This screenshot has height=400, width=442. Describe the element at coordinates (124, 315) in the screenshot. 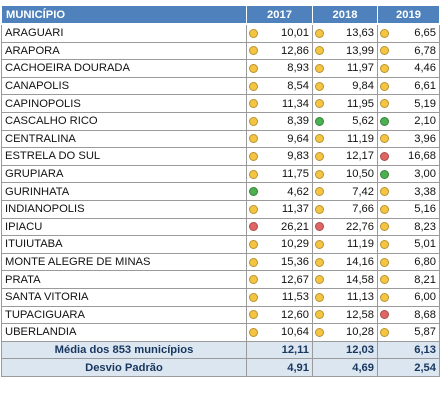

I see `municipality-name: TUPACIGUARA` at that location.